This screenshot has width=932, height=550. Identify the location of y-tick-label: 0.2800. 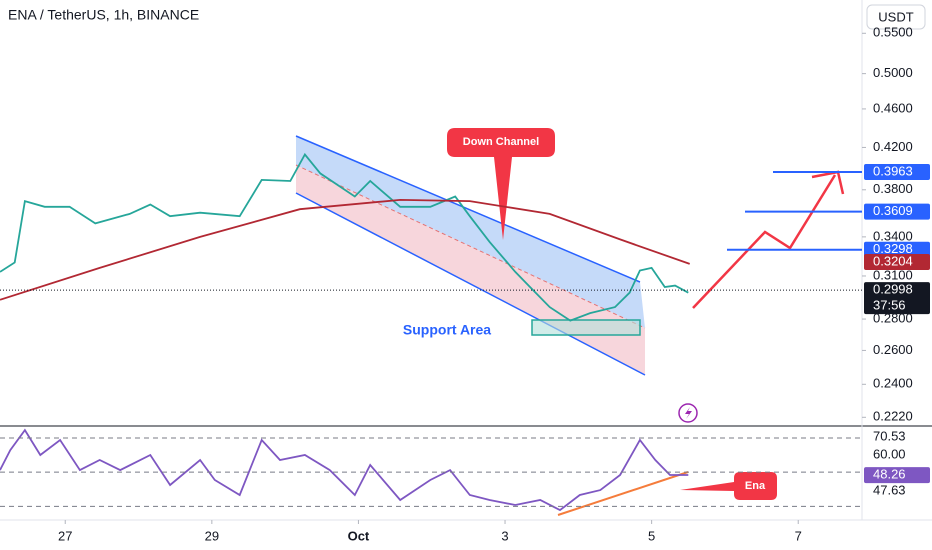
(893, 317).